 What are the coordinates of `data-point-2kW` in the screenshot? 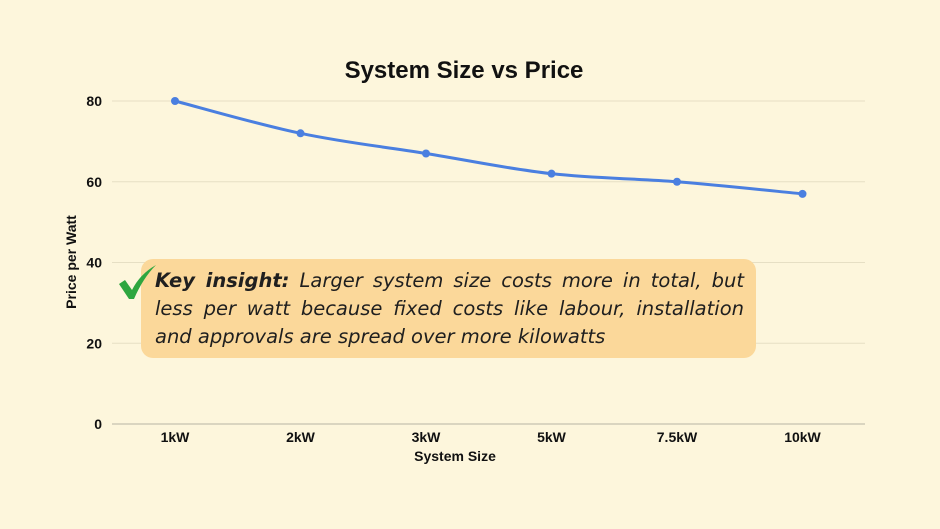 It's located at (300, 133).